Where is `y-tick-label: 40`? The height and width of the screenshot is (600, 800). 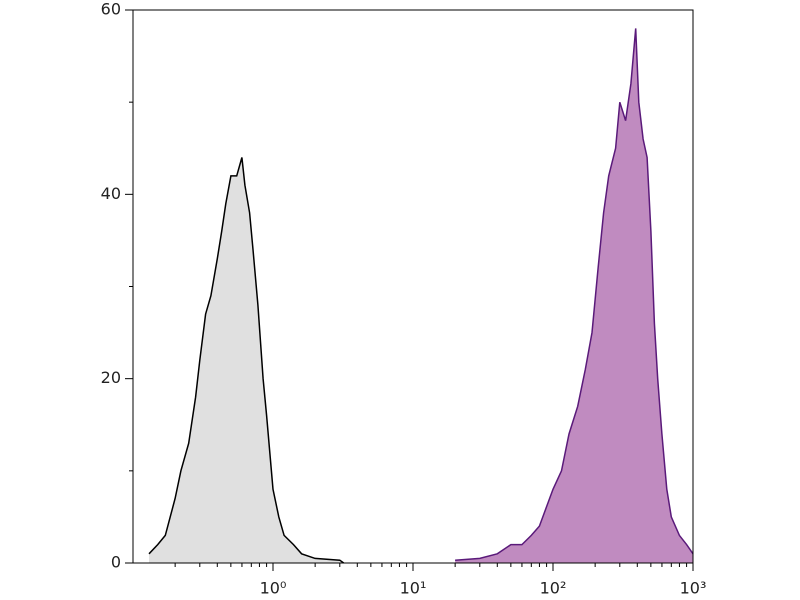 y-tick-label: 40 is located at coordinates (111, 193).